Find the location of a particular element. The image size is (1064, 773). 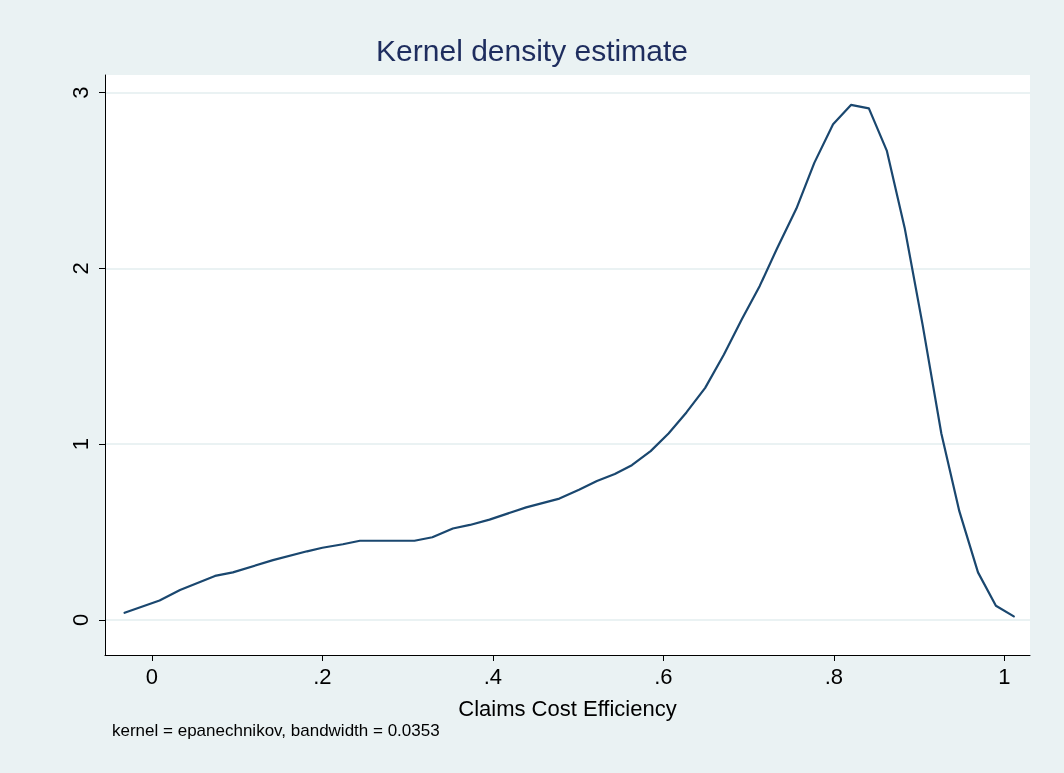

x-tick-label: 1 is located at coordinates (1004, 676).